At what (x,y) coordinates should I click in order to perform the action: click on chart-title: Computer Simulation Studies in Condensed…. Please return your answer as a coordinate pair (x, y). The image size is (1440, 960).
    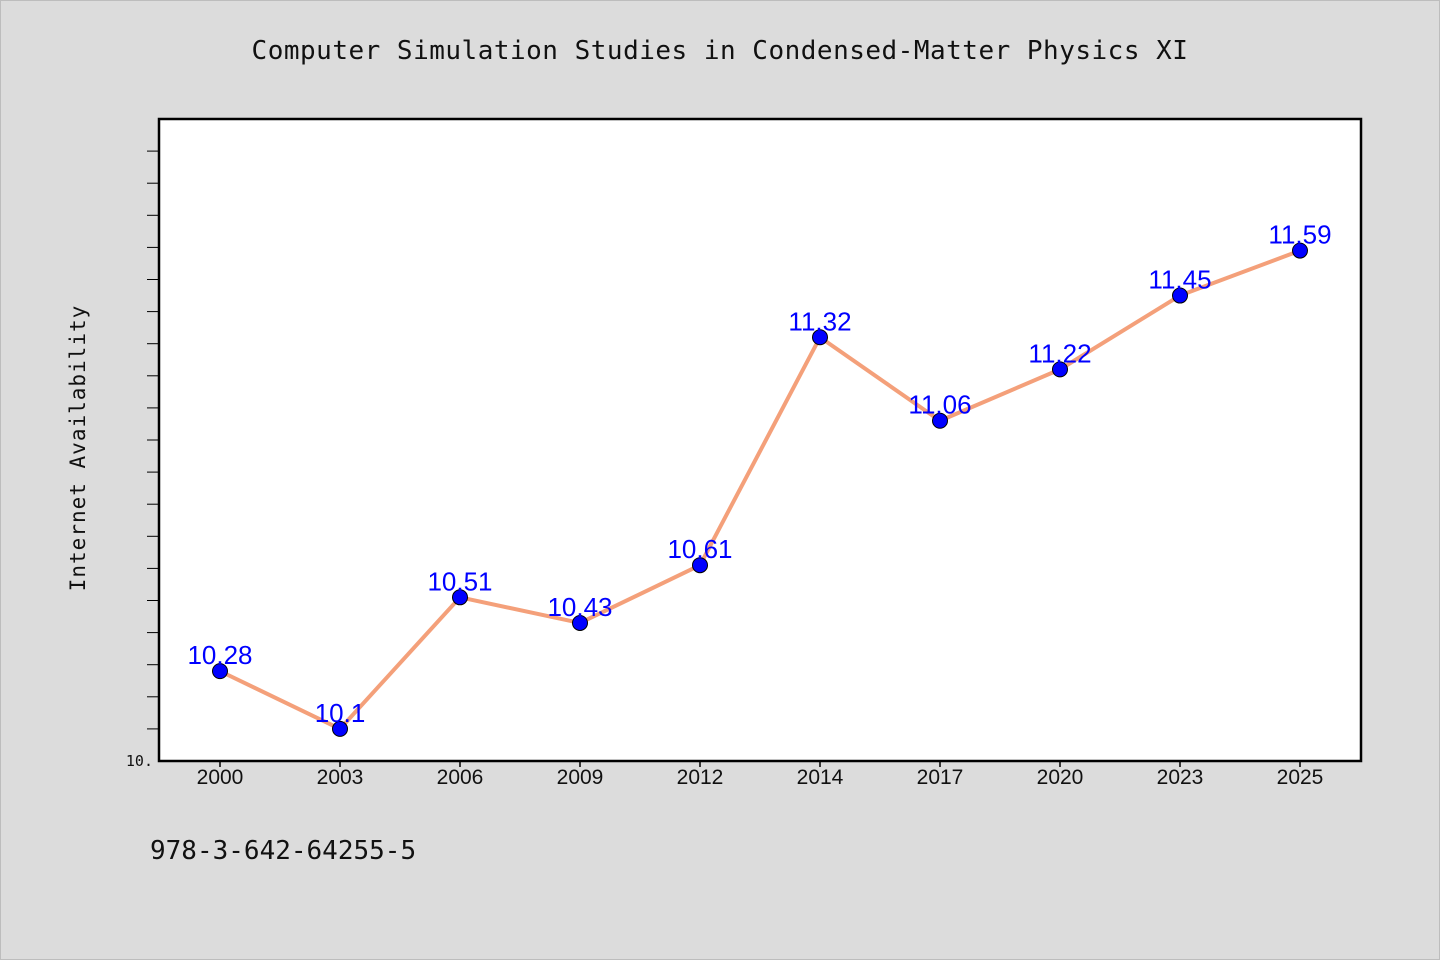
    Looking at the image, I should click on (720, 51).